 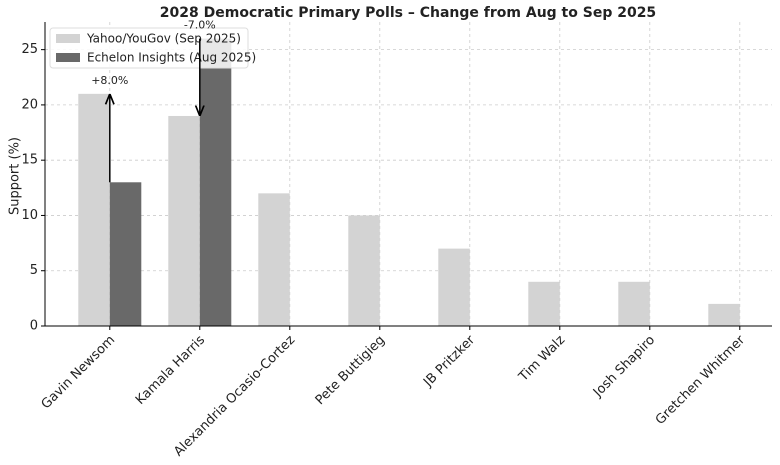 I want to click on y-axis-label: Support (%), so click(x=15, y=176).